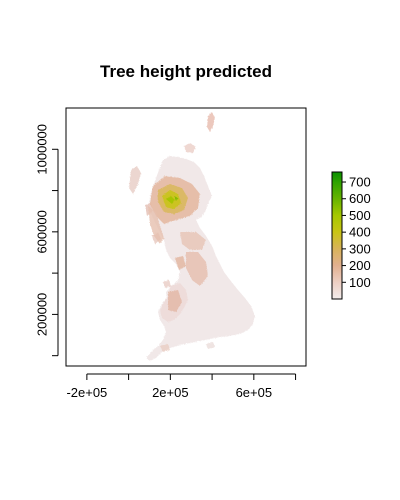  What do you see at coordinates (170, 392) in the screenshot?
I see `x-tick-label: 2e+05` at bounding box center [170, 392].